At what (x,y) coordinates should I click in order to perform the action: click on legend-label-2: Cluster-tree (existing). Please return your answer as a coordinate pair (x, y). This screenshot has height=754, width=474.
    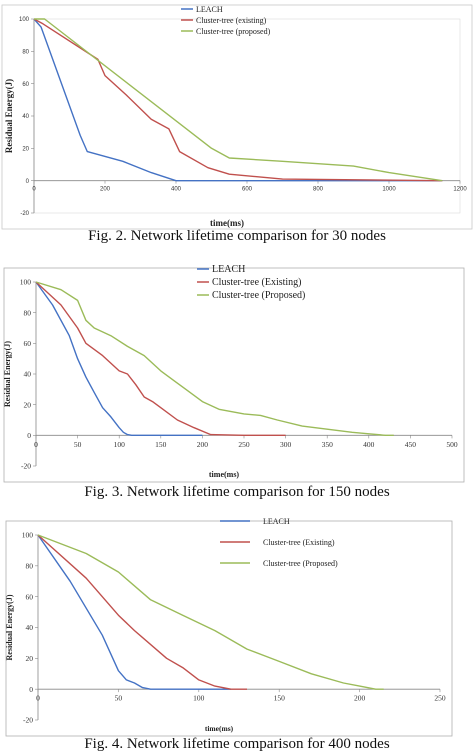
    Looking at the image, I should click on (231, 20).